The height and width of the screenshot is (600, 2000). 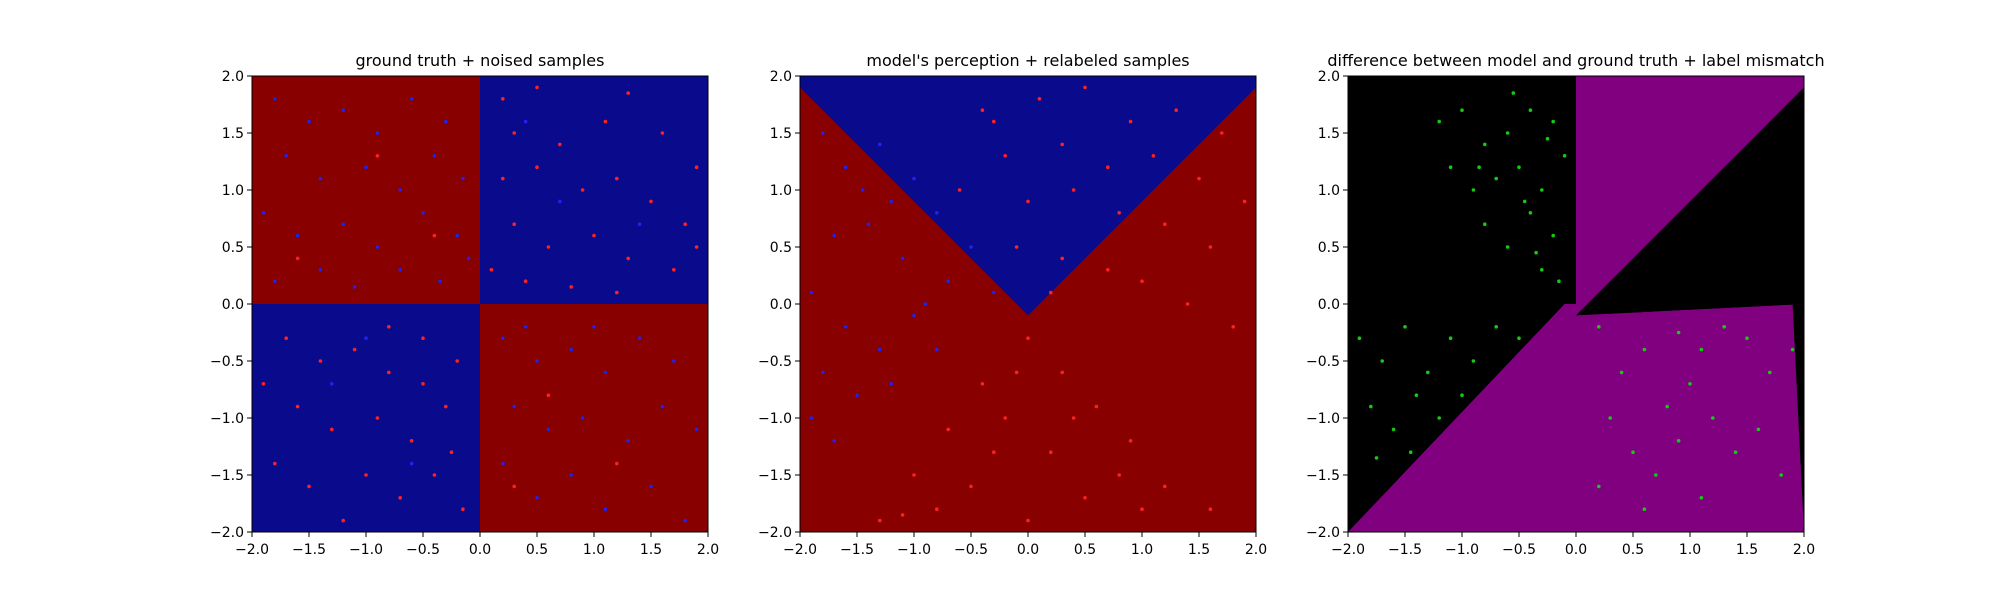 What do you see at coordinates (1025, 545) in the screenshot?
I see `x-axis: −2.0 −1.5 −1.0 −0.5 0.0 0.5 1.0 1.5 2.0` at bounding box center [1025, 545].